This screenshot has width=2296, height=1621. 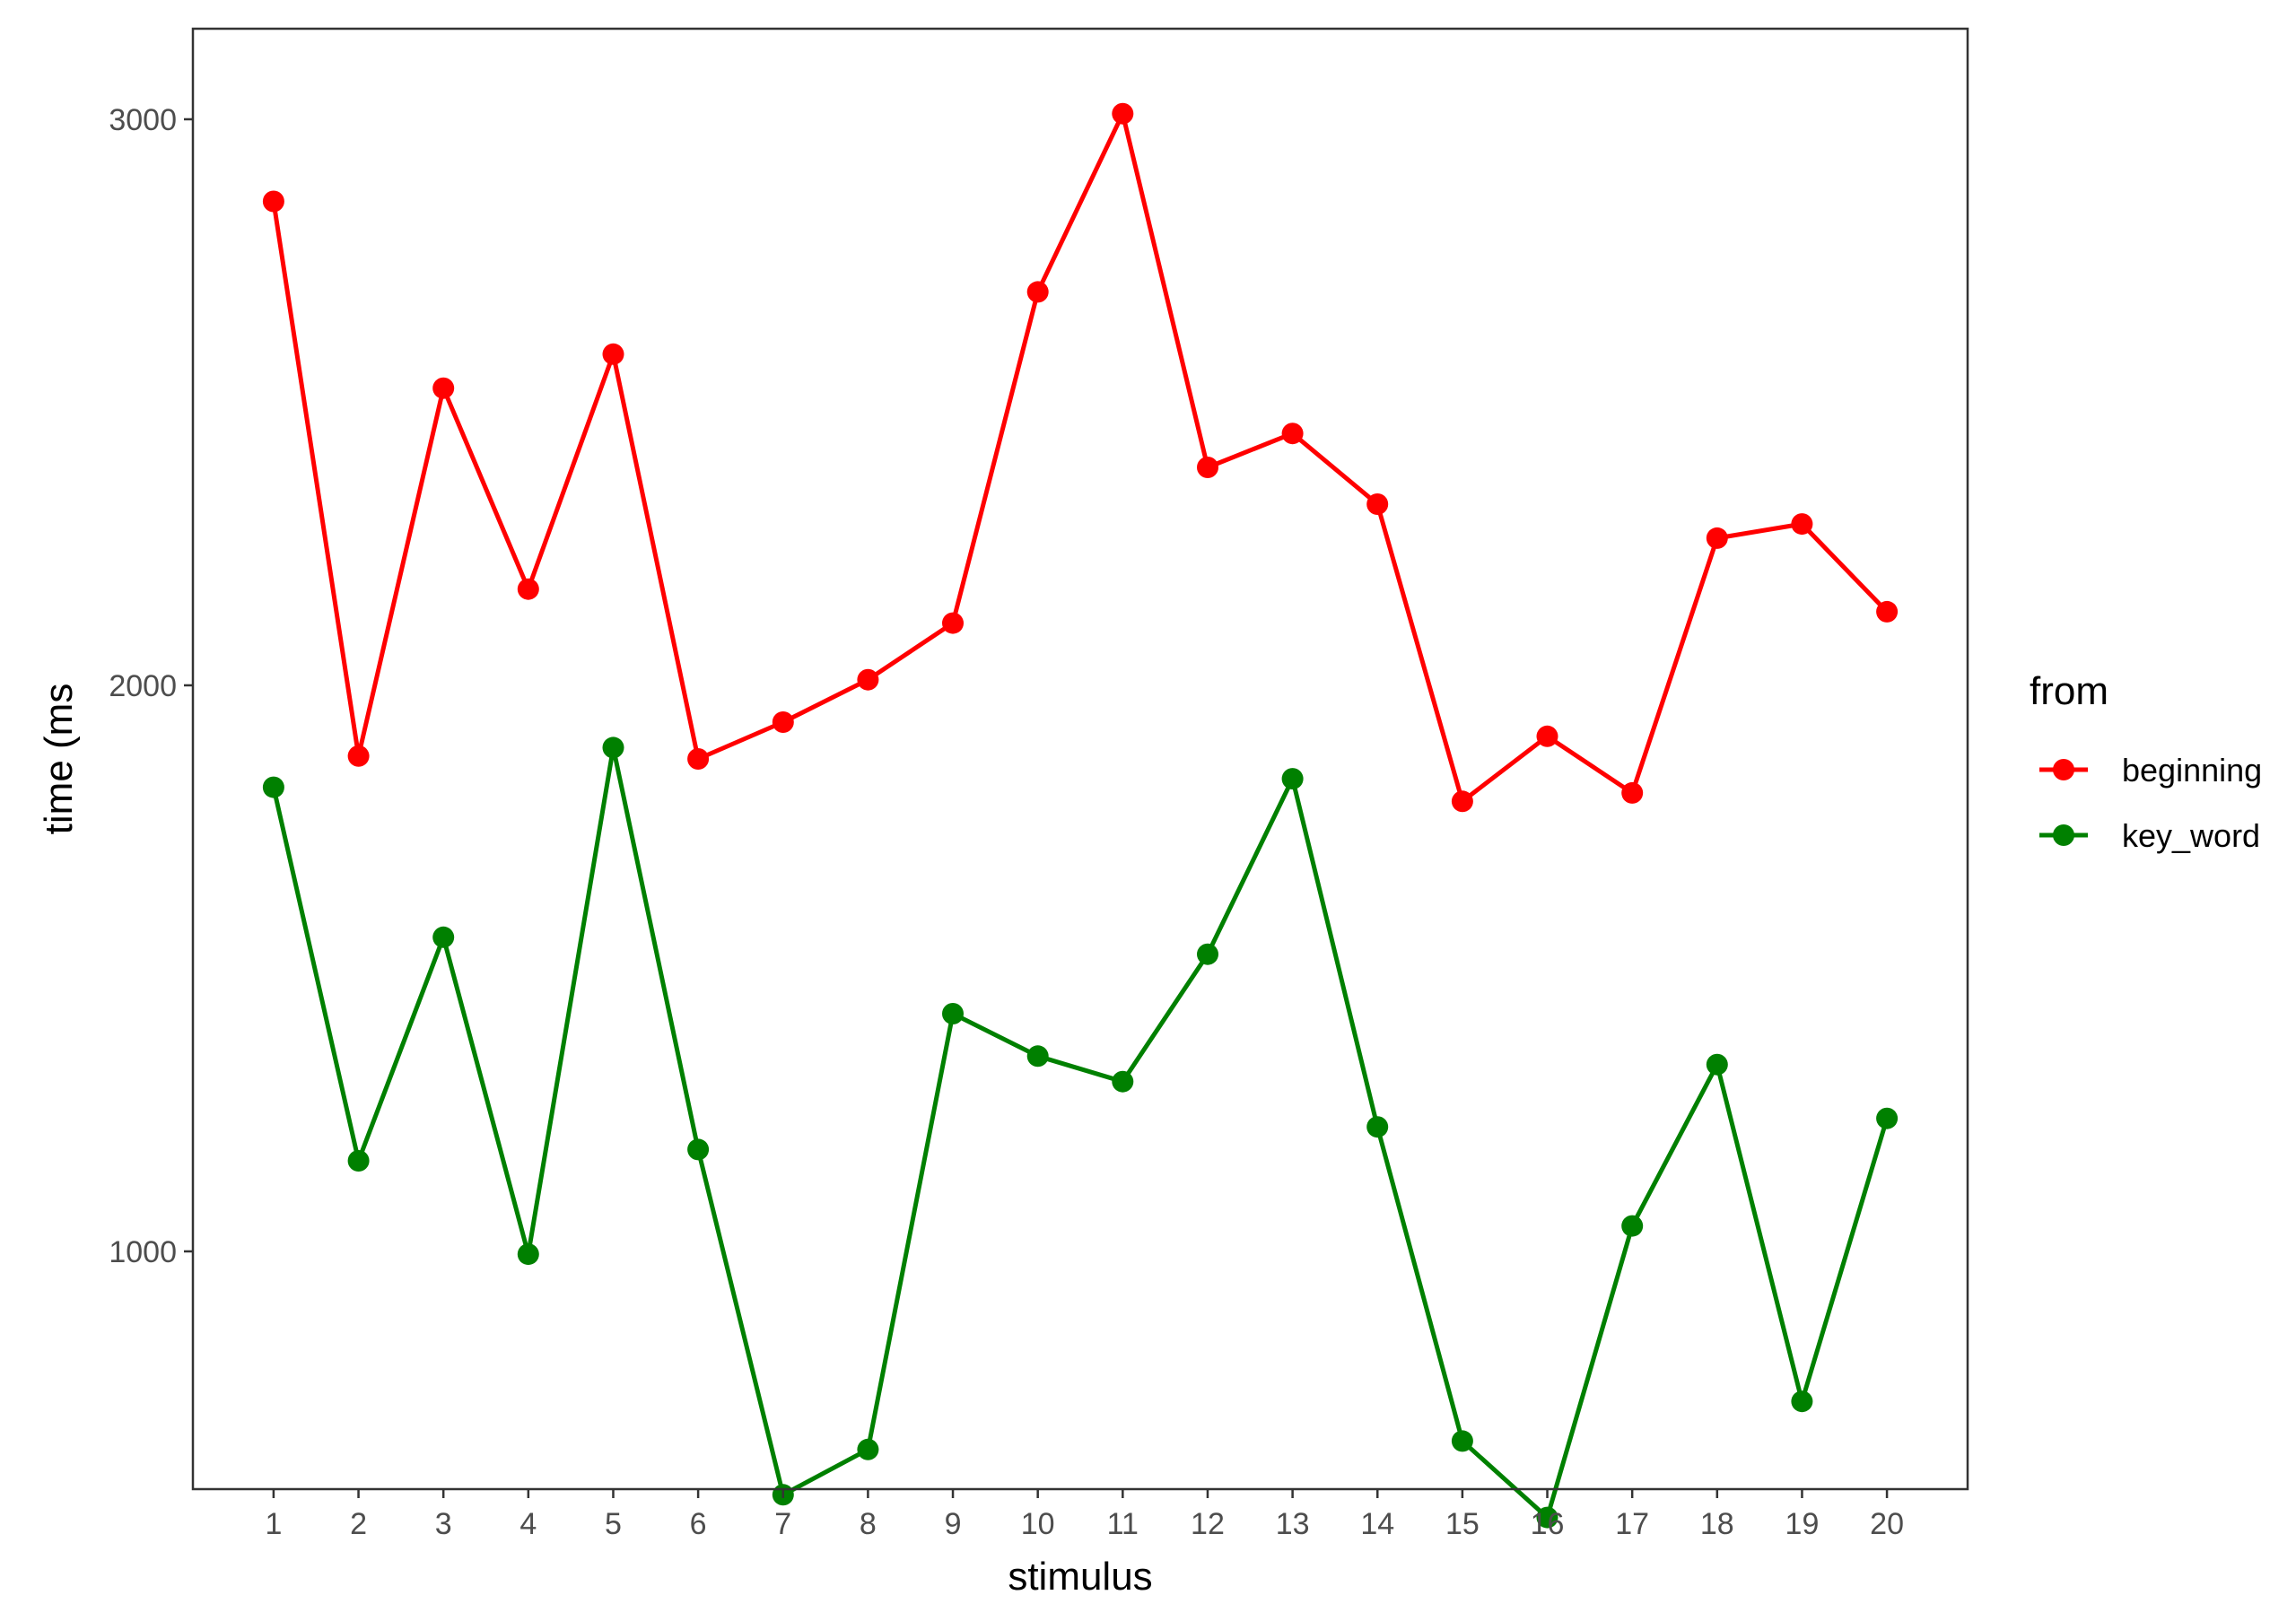 I want to click on legend-title: from, so click(x=2069, y=691).